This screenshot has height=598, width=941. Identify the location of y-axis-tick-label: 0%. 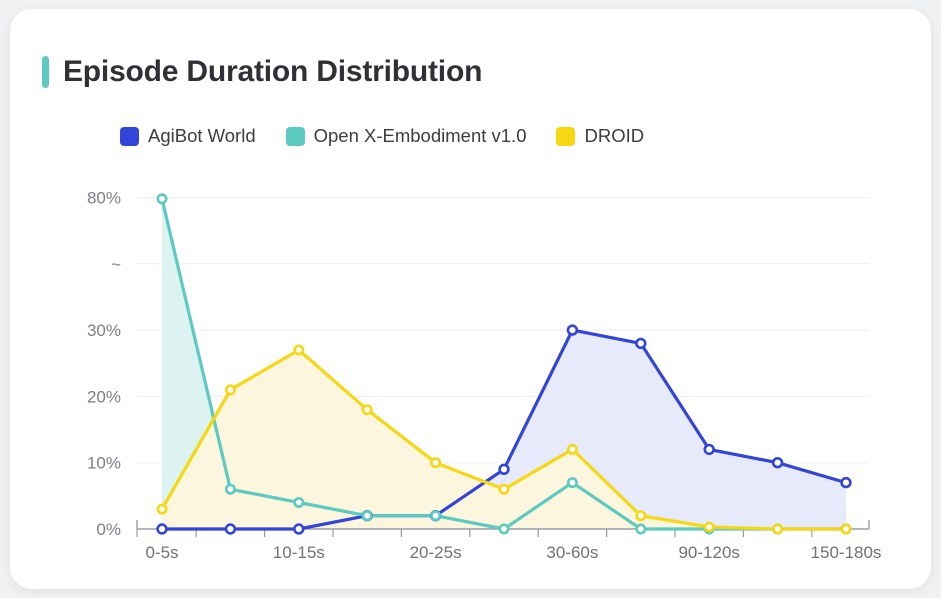
(108, 529).